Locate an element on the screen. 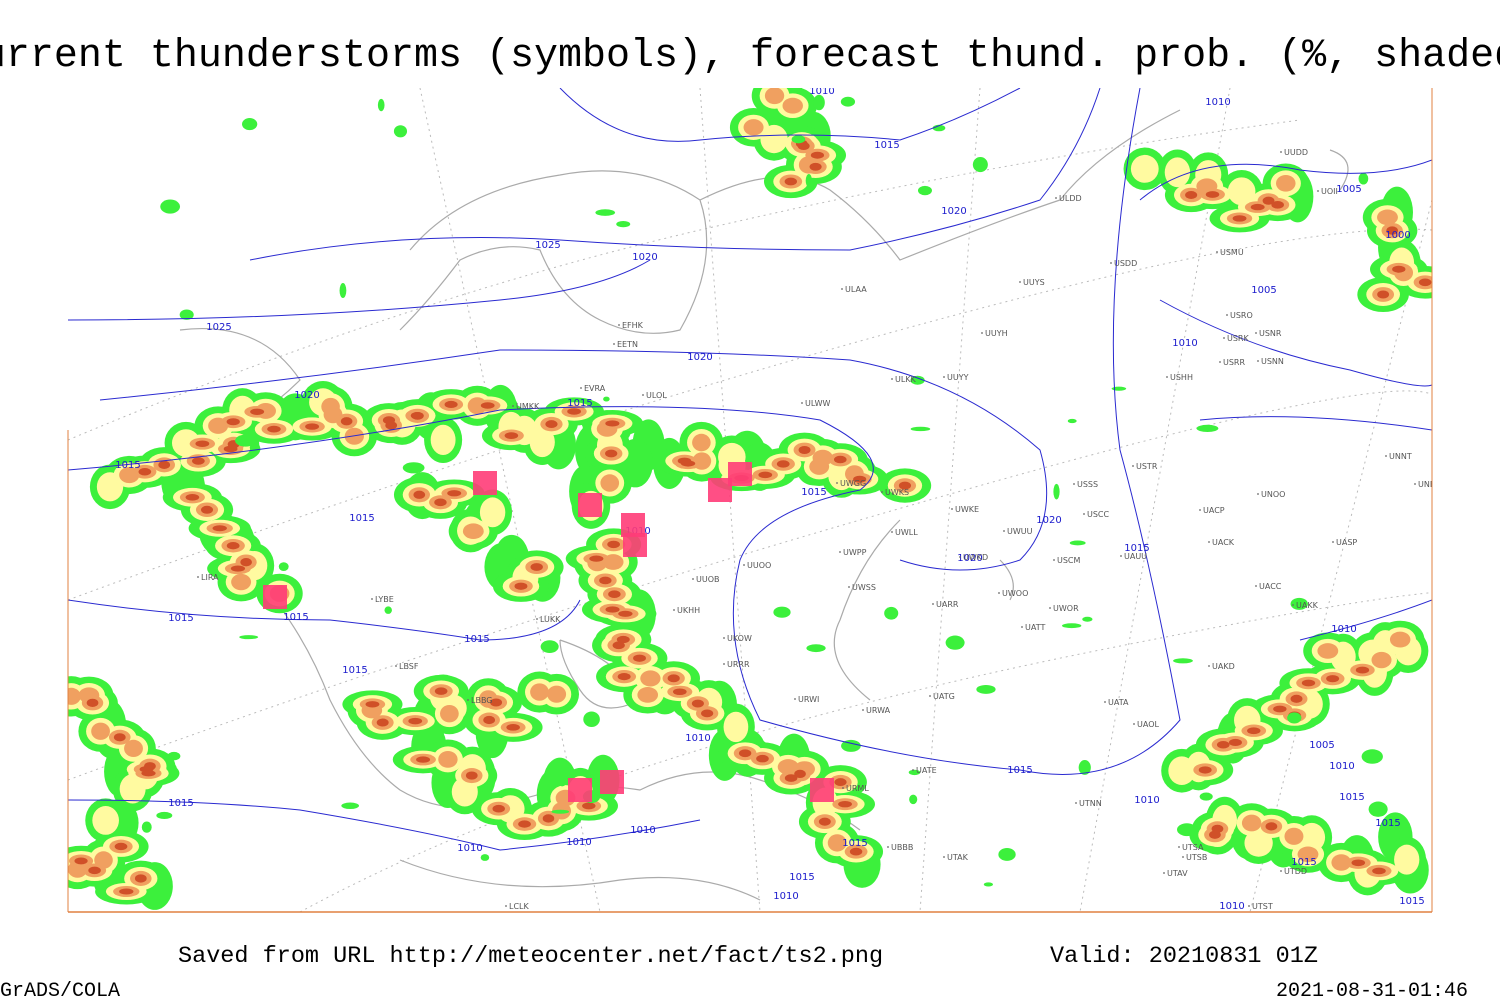 Image resolution: width=1500 pixels, height=1000 pixels. station-label: UWLL is located at coordinates (906, 532).